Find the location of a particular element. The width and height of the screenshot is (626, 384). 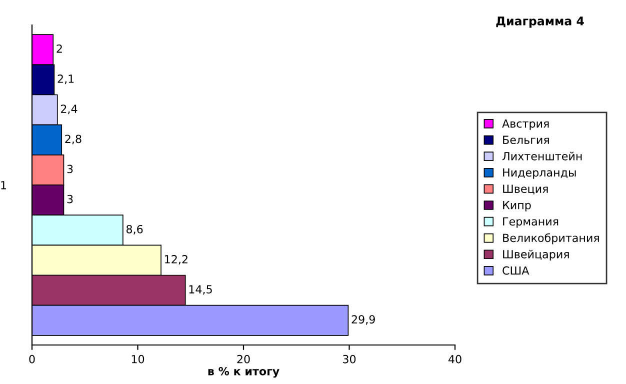

x-tick-label: 20 is located at coordinates (243, 359).